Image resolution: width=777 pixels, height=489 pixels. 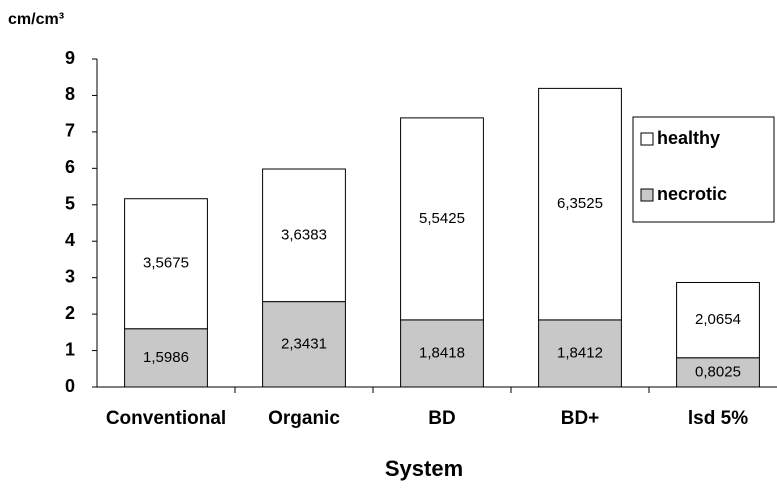 I want to click on data-label: 2,3431, so click(x=304, y=343).